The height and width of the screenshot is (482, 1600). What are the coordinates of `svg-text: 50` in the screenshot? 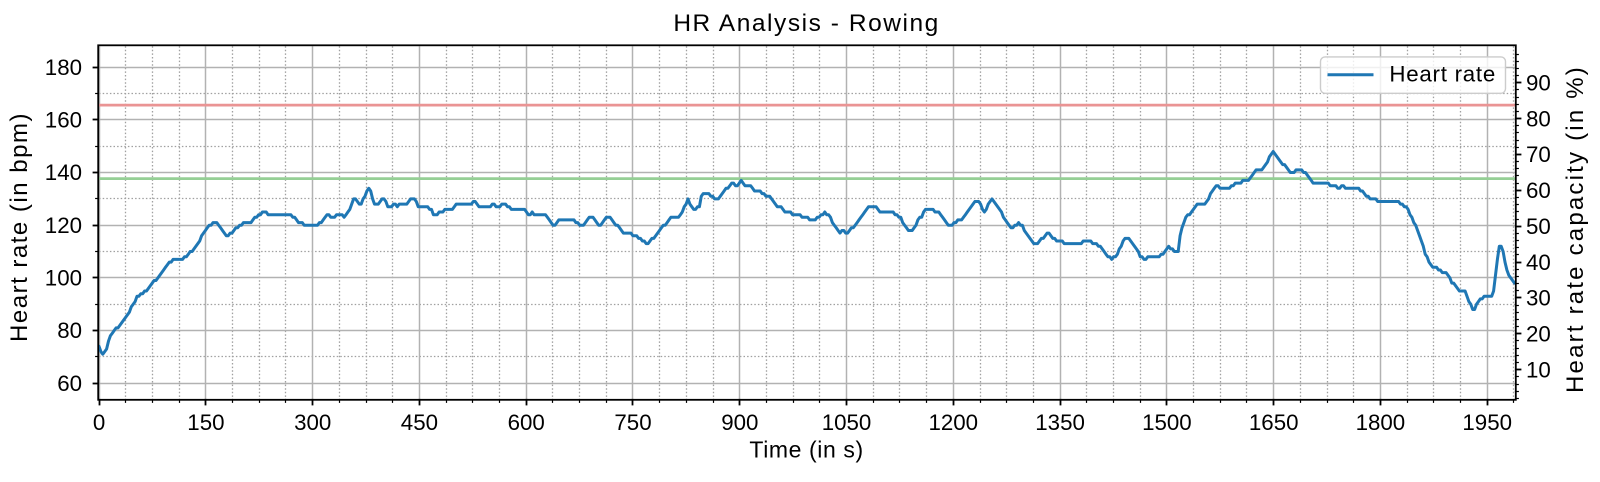 It's located at (1538, 226).